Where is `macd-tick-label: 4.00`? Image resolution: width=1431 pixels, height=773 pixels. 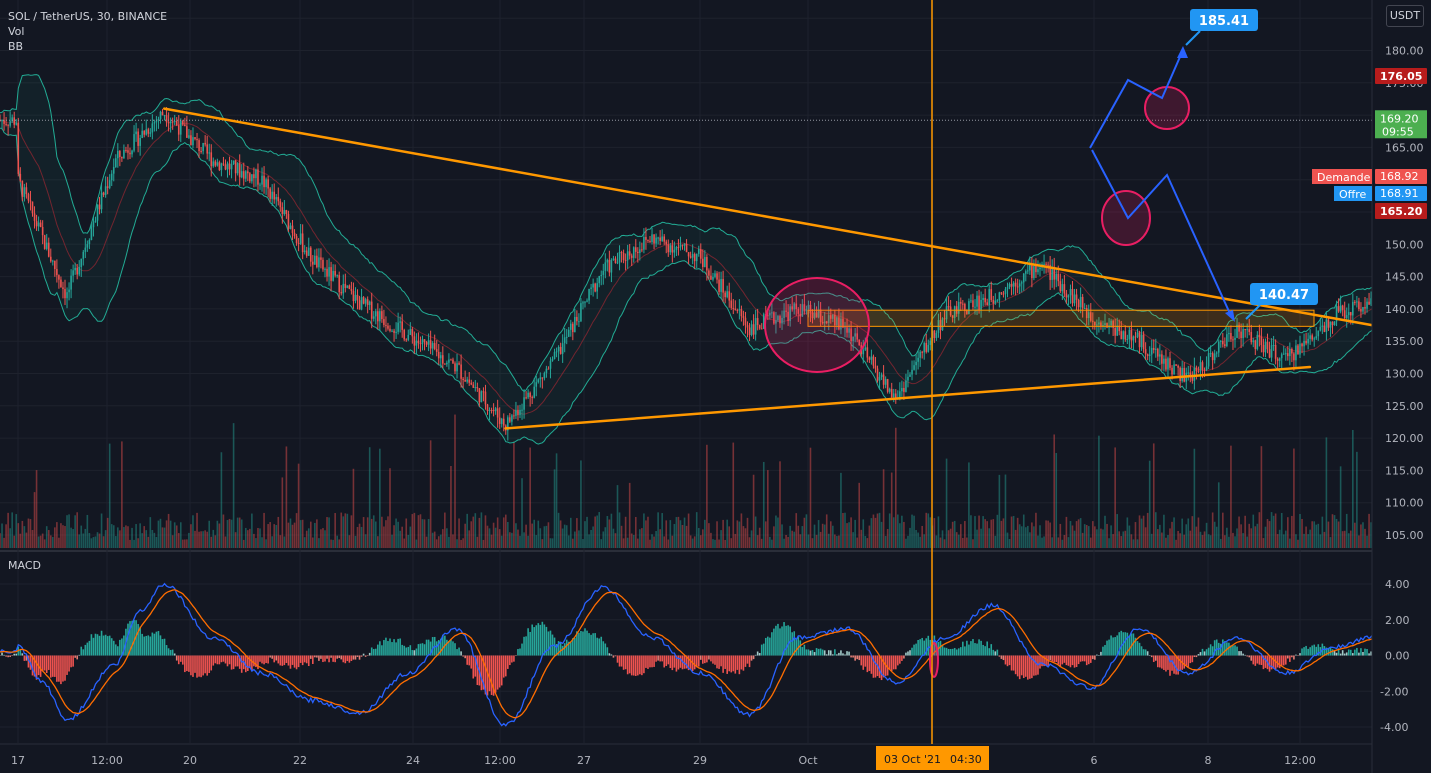 macd-tick-label: 4.00 is located at coordinates (1397, 584).